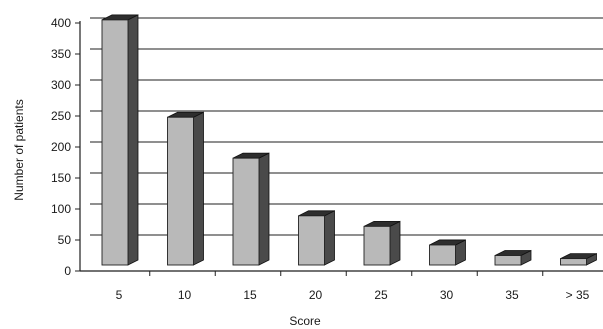  Describe the element at coordinates (19, 149) in the screenshot. I see `y-axis-title: Number of patients` at that location.